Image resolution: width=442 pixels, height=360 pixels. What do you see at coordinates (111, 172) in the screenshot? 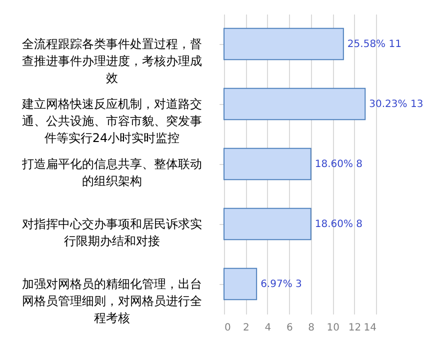
I see `y-tick-label: 打造扁平化的信息共享、整体联动的组织架构` at bounding box center [111, 172].